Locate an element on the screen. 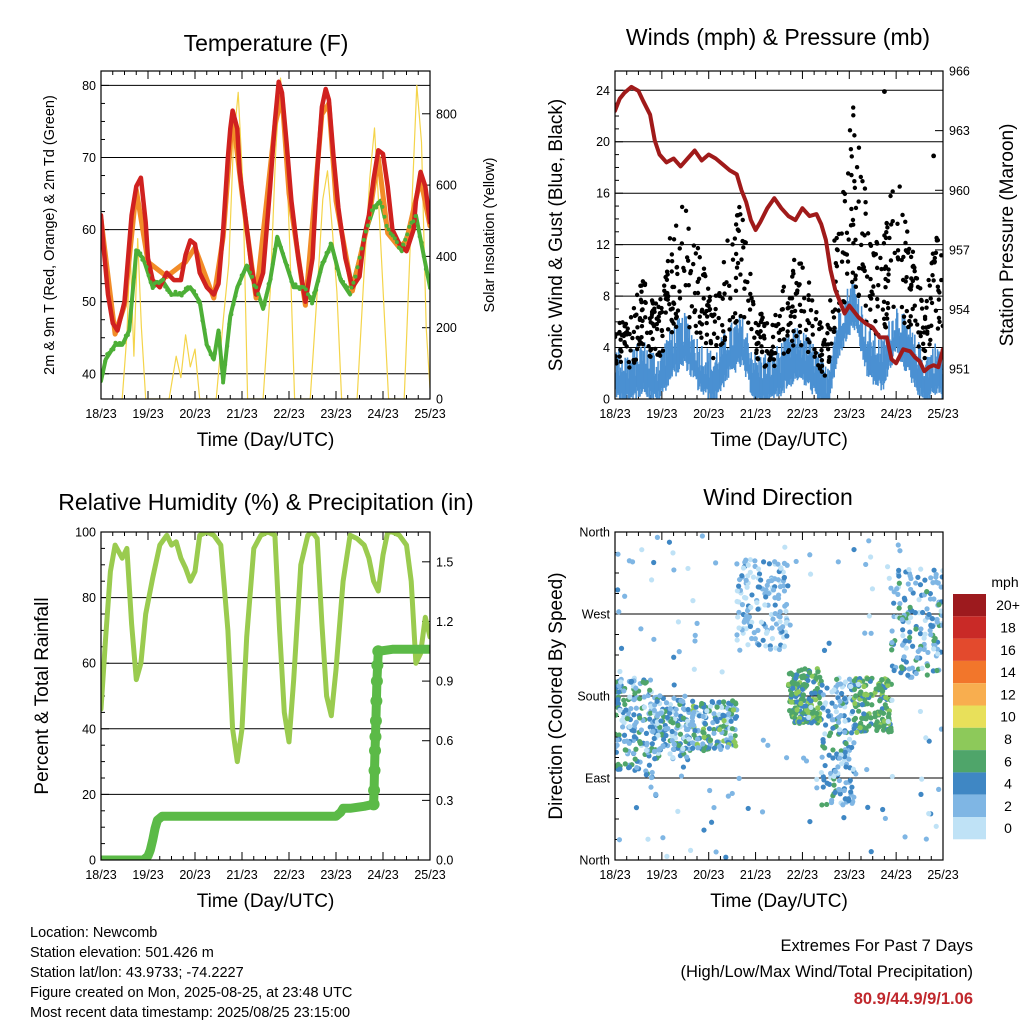 The width and height of the screenshot is (1024, 1024). winds-ytick-right-label: 954 is located at coordinates (959, 310).